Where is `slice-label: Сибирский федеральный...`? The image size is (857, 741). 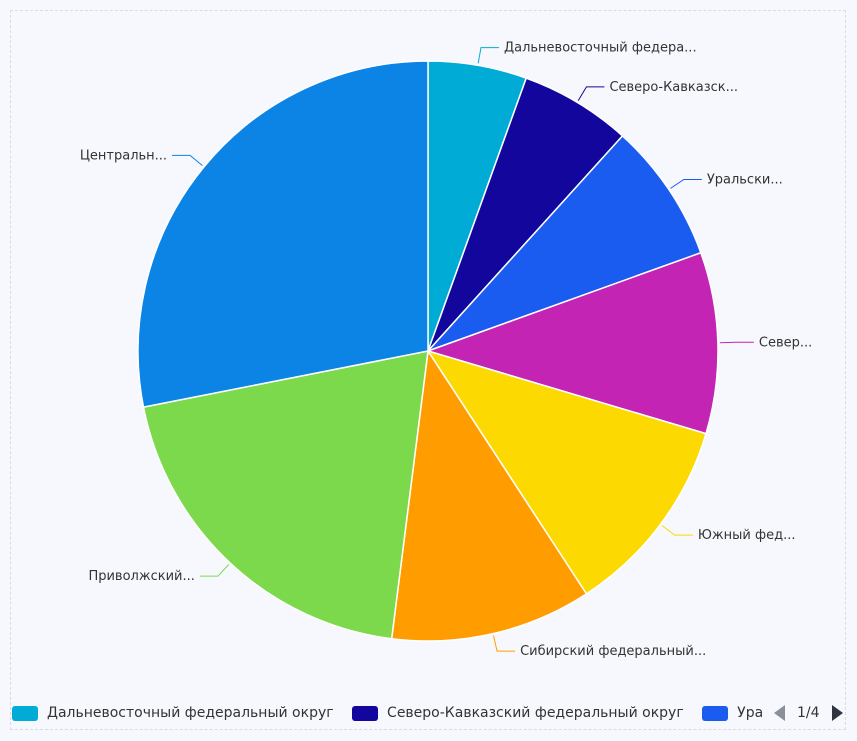
slice-label: Сибирский федеральный... is located at coordinates (613, 651).